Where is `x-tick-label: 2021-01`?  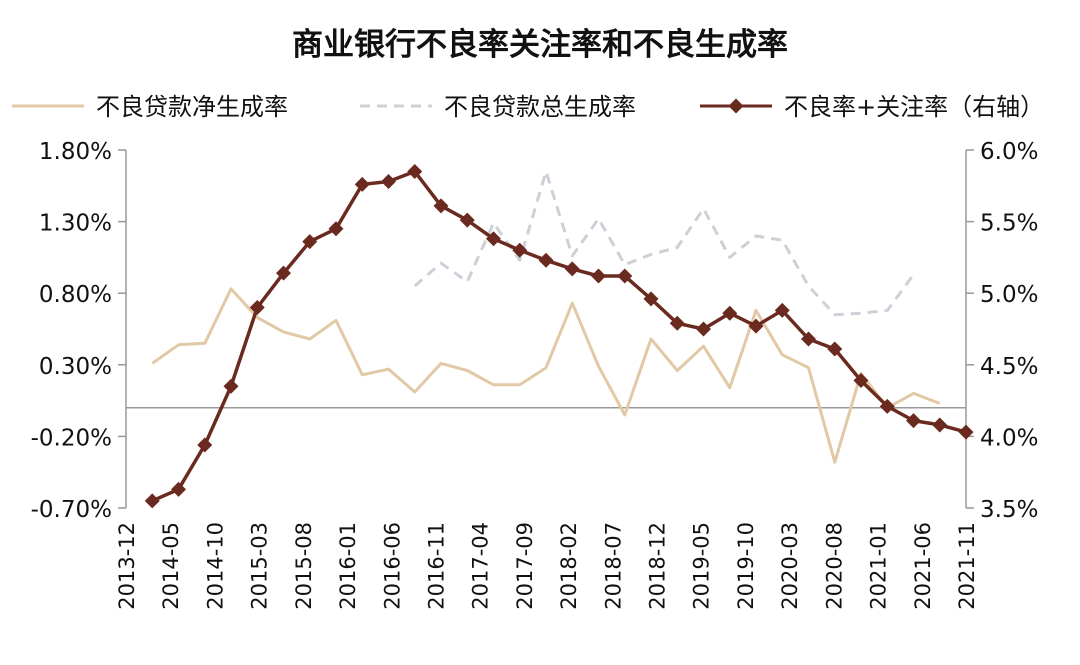
x-tick-label: 2021-01 is located at coordinates (879, 566).